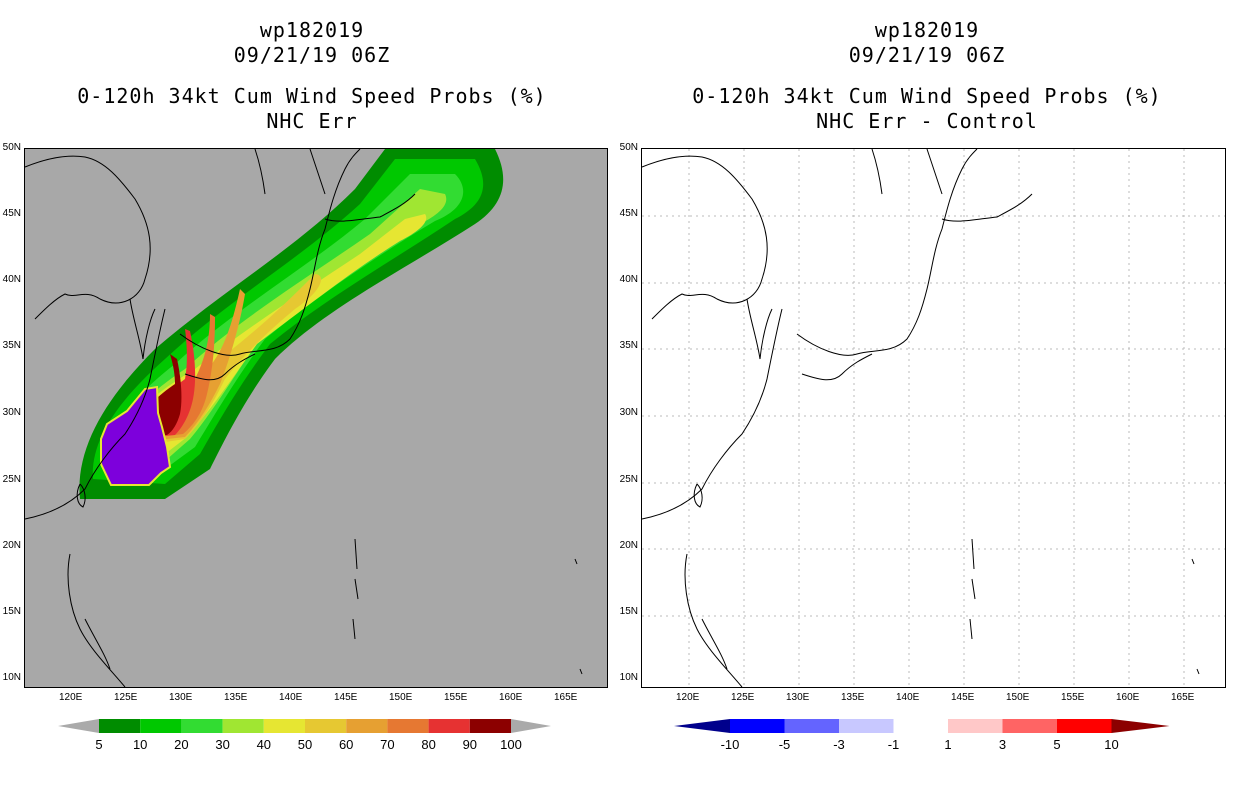 The height and width of the screenshot is (800, 1236). What do you see at coordinates (894, 744) in the screenshot?
I see `colorbar-label: -1` at bounding box center [894, 744].